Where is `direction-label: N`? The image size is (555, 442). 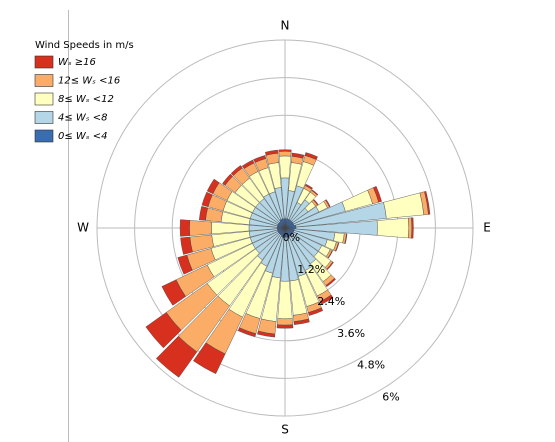 direction-label: N is located at coordinates (285, 26).